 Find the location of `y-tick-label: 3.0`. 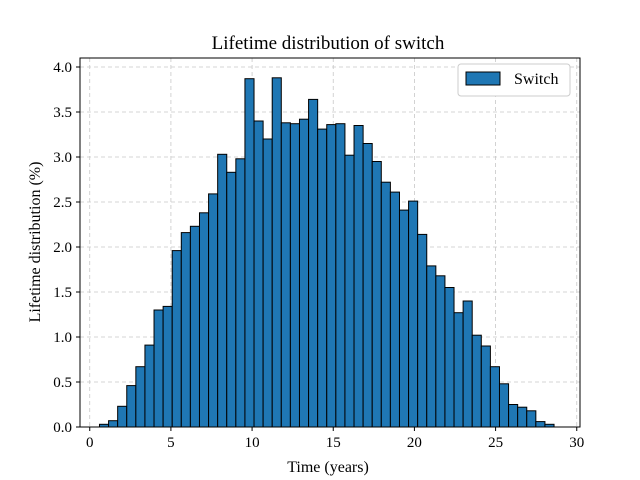

y-tick-label: 3.0 is located at coordinates (62, 158).